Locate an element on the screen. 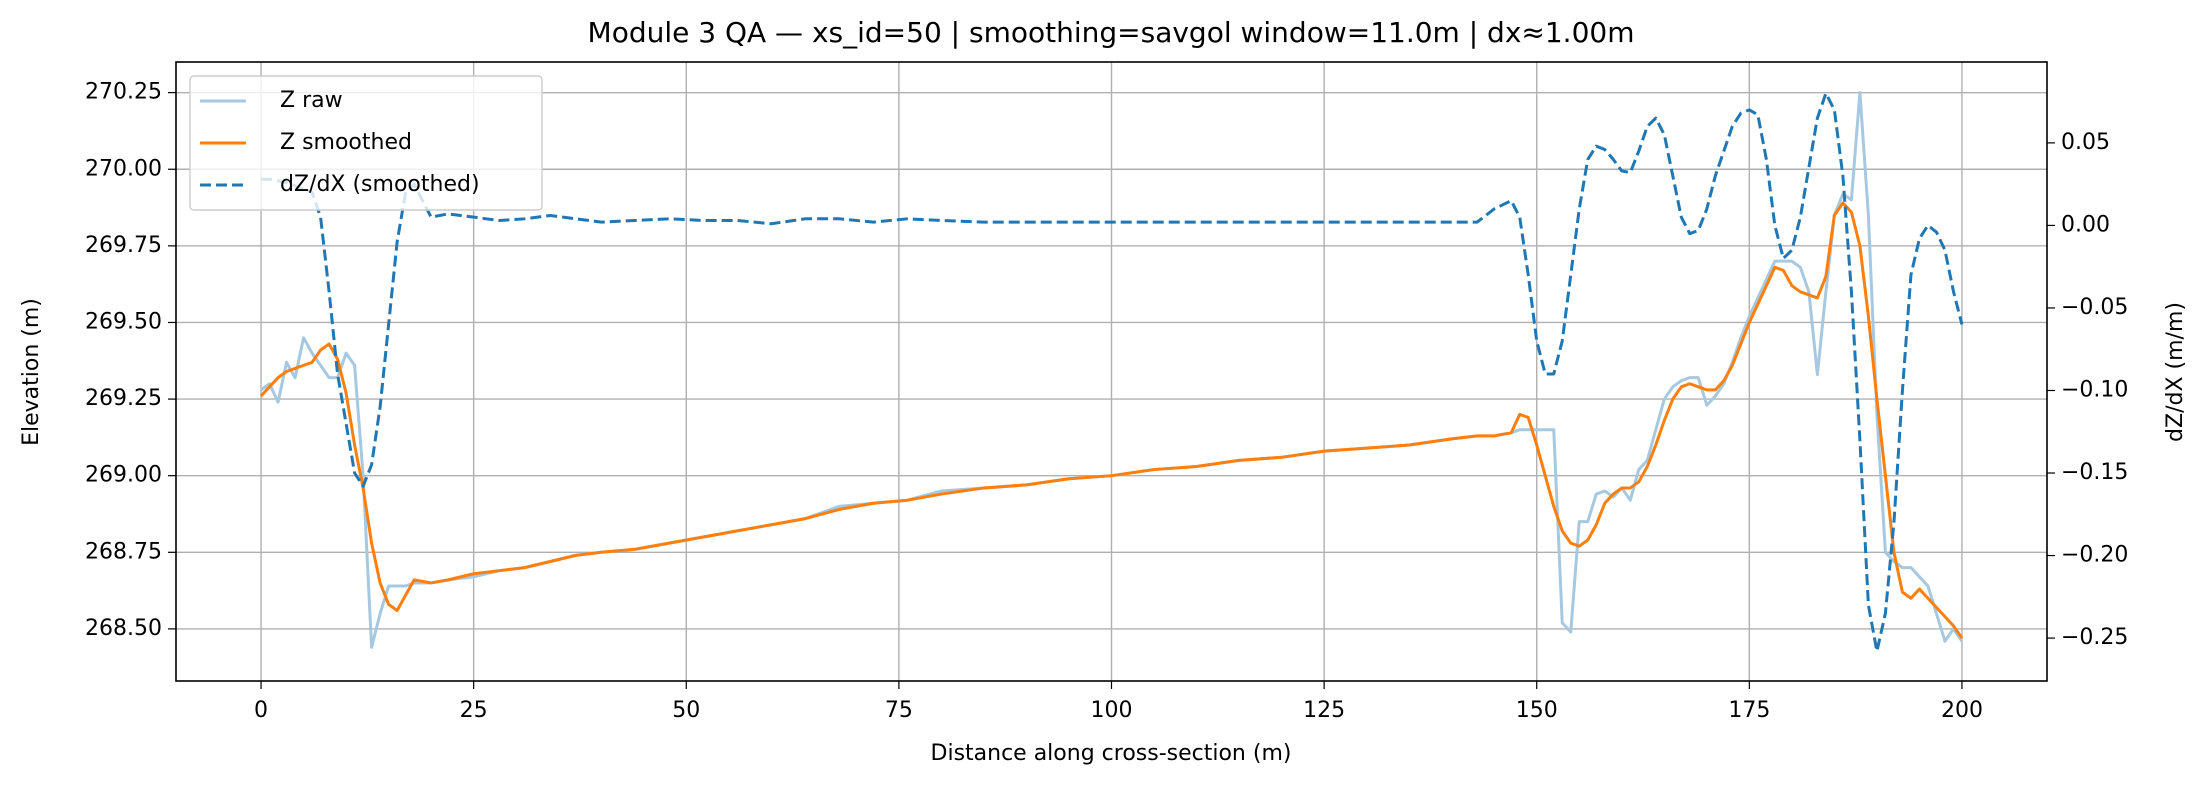  y-tick-label: 269.50 is located at coordinates (123, 321).